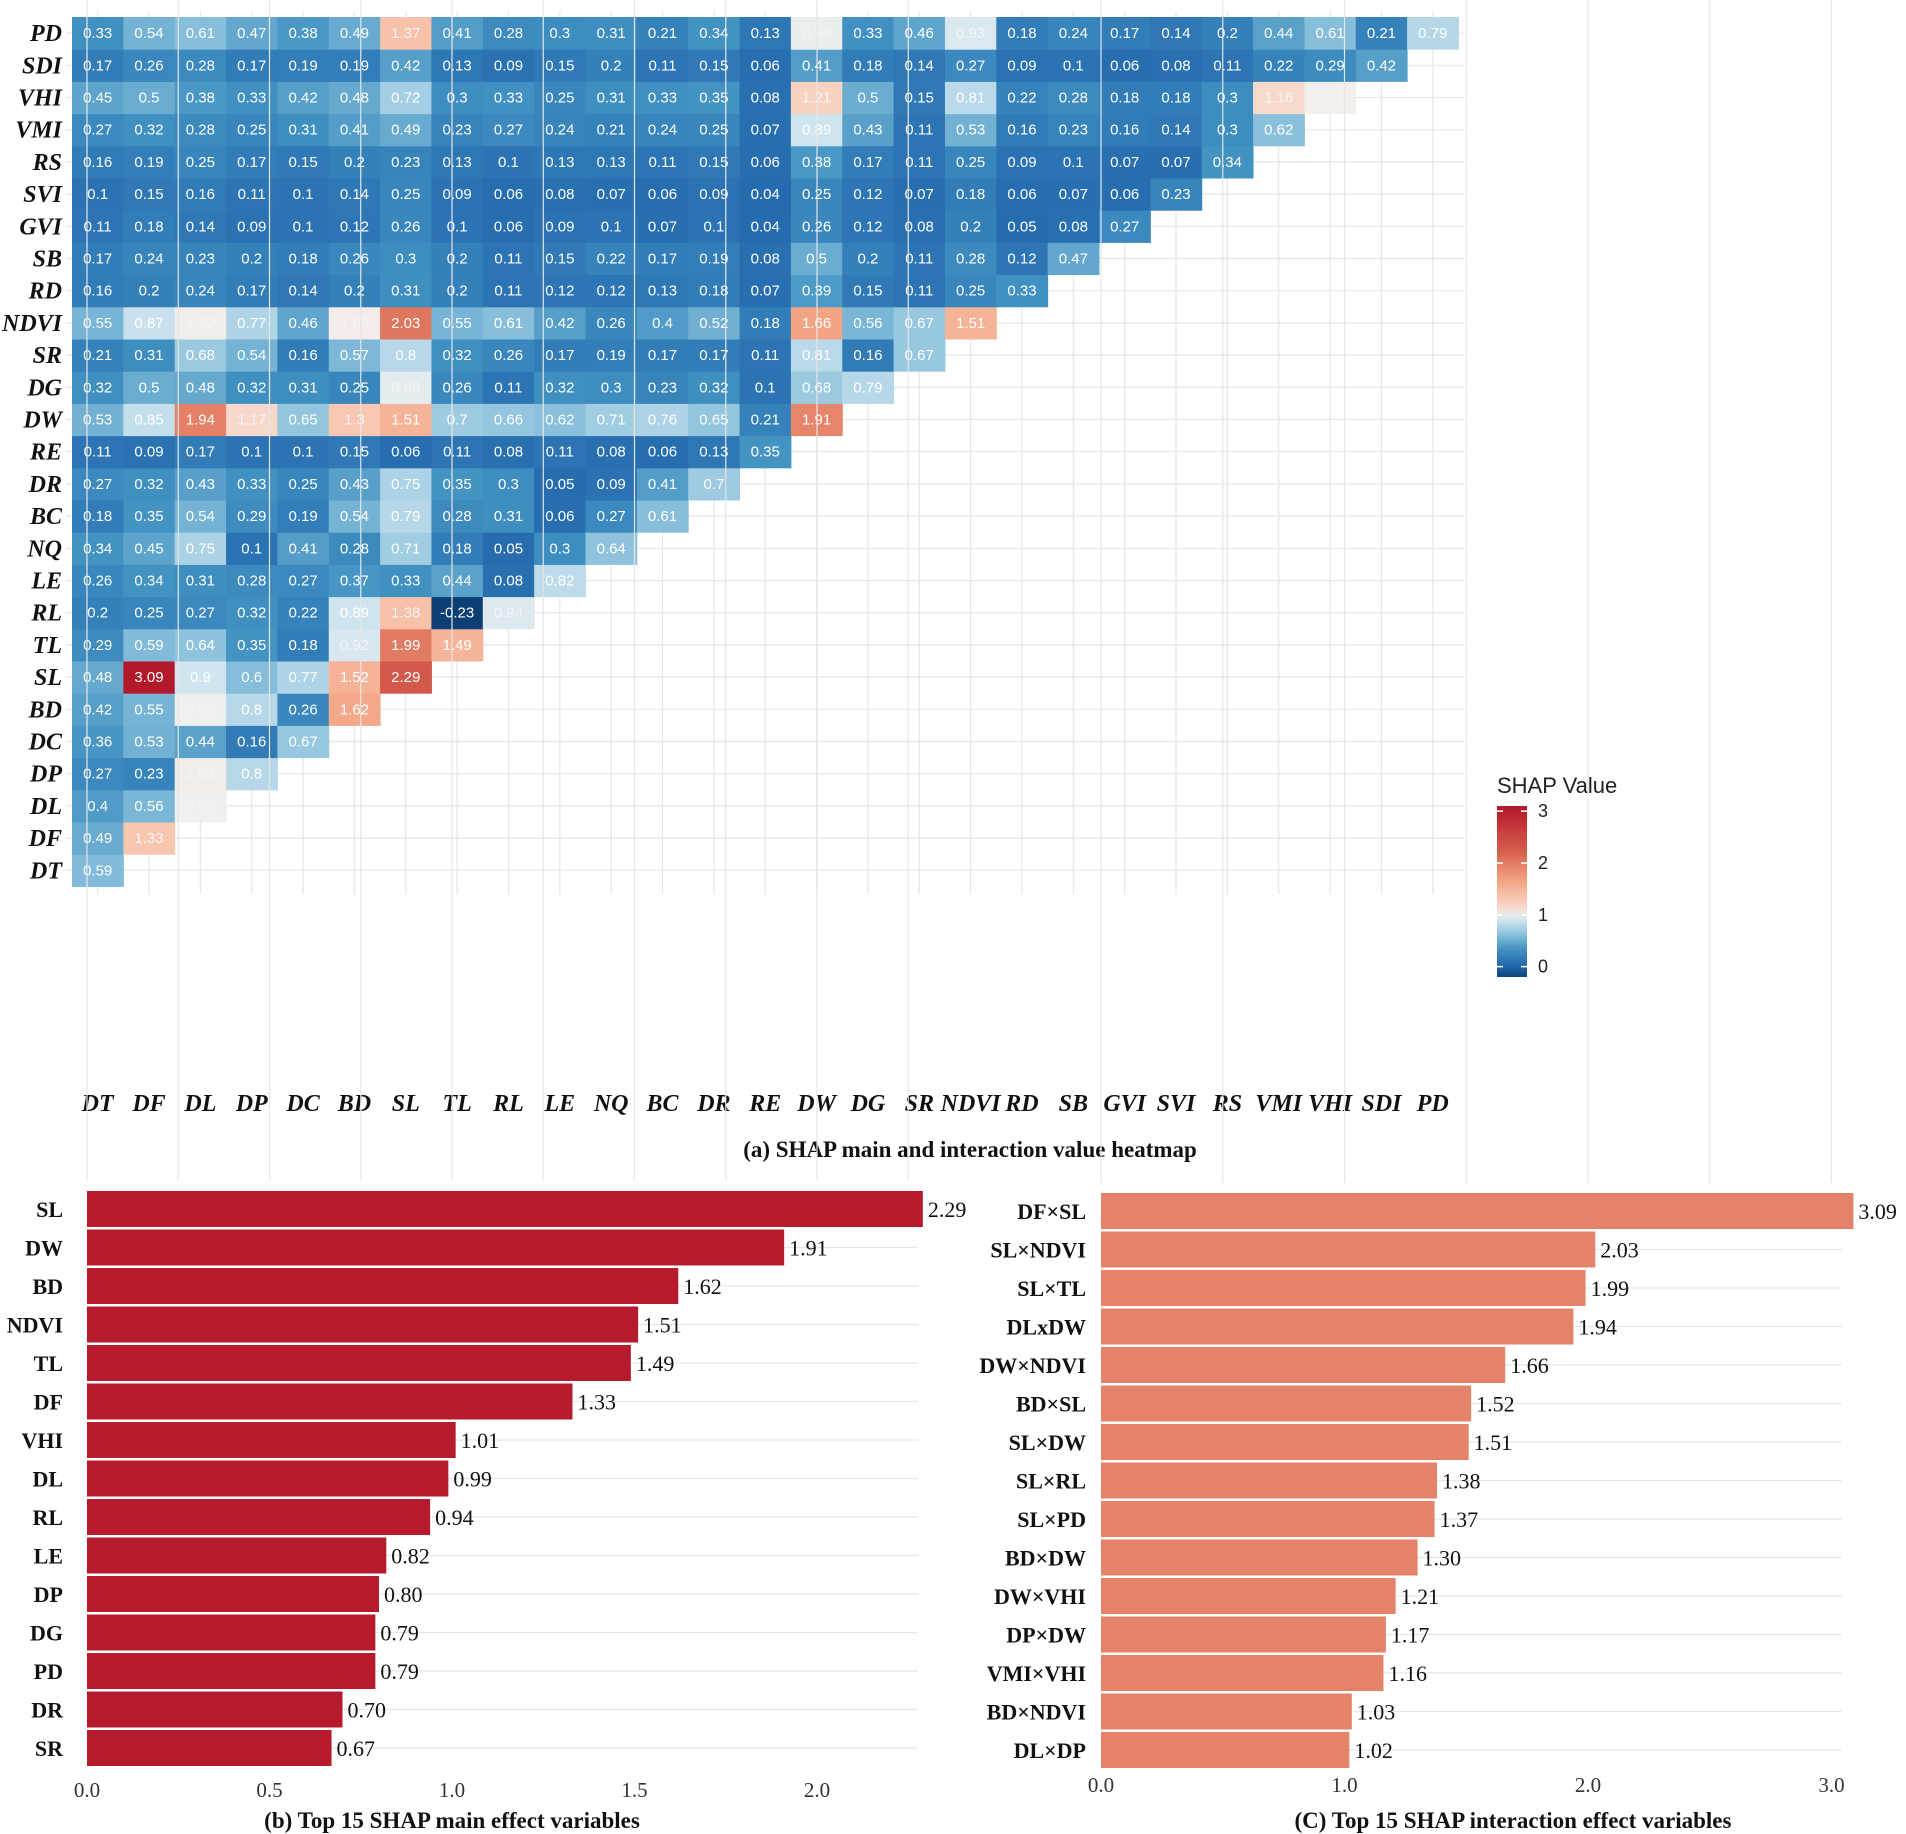 This screenshot has width=1906, height=1834. Describe the element at coordinates (200, 677) in the screenshot. I see `heatmap-cell-SL-DL` at that location.